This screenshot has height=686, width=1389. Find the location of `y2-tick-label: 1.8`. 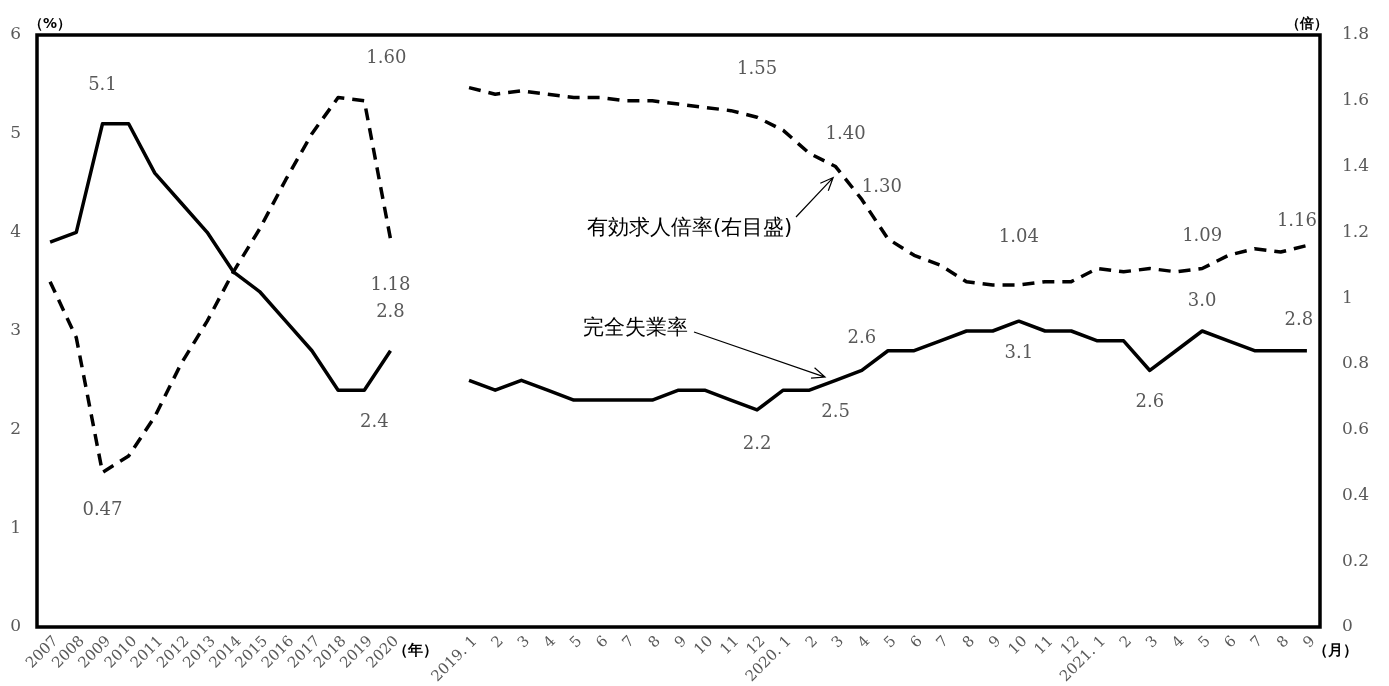

y2-tick-label: 1.8 is located at coordinates (1356, 33).